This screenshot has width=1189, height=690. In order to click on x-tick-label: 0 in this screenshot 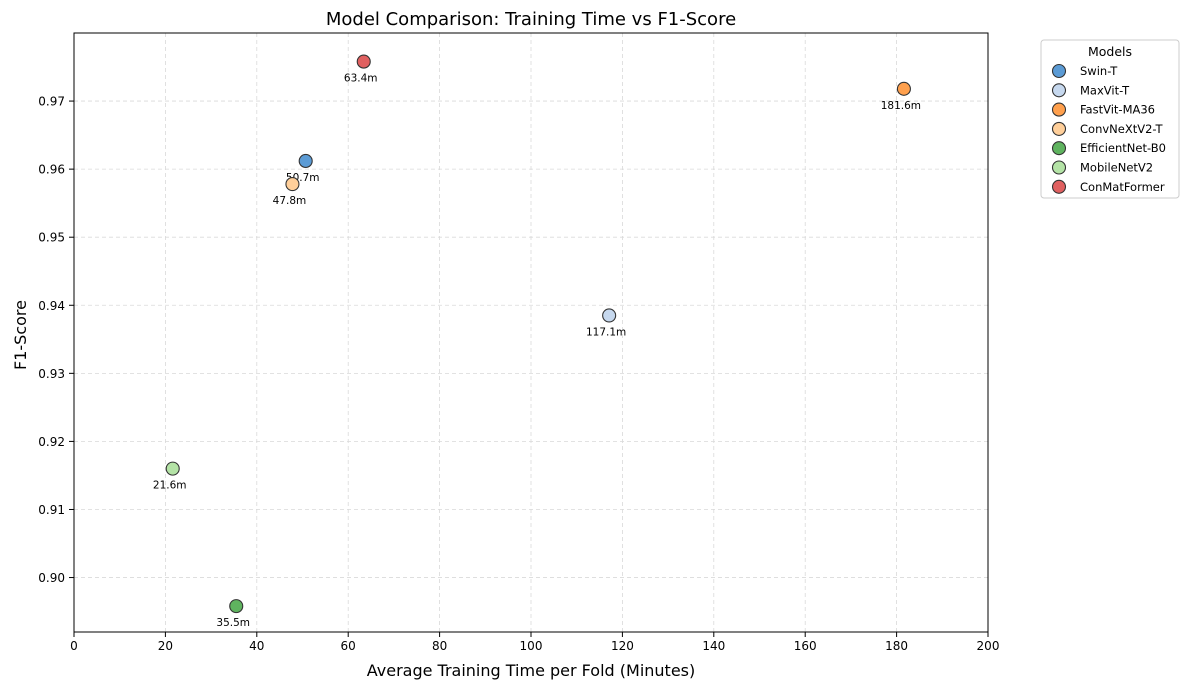, I will do `click(74, 646)`.